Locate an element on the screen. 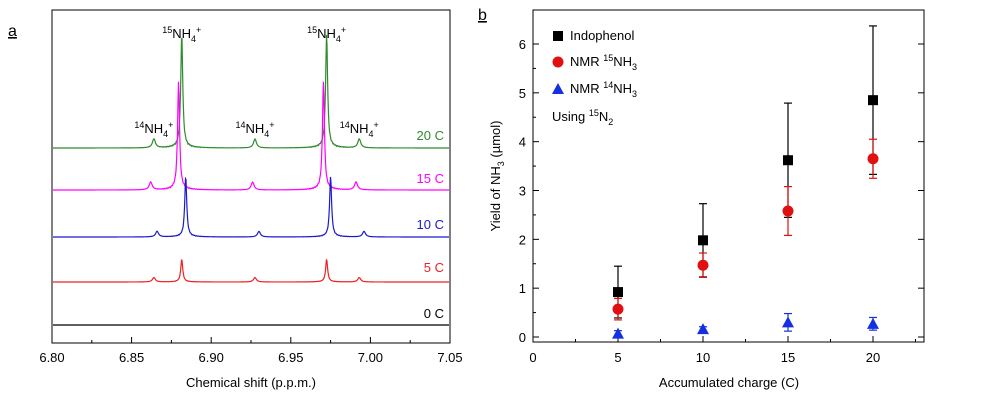  spectrum-label: 0 C is located at coordinates (434, 313).